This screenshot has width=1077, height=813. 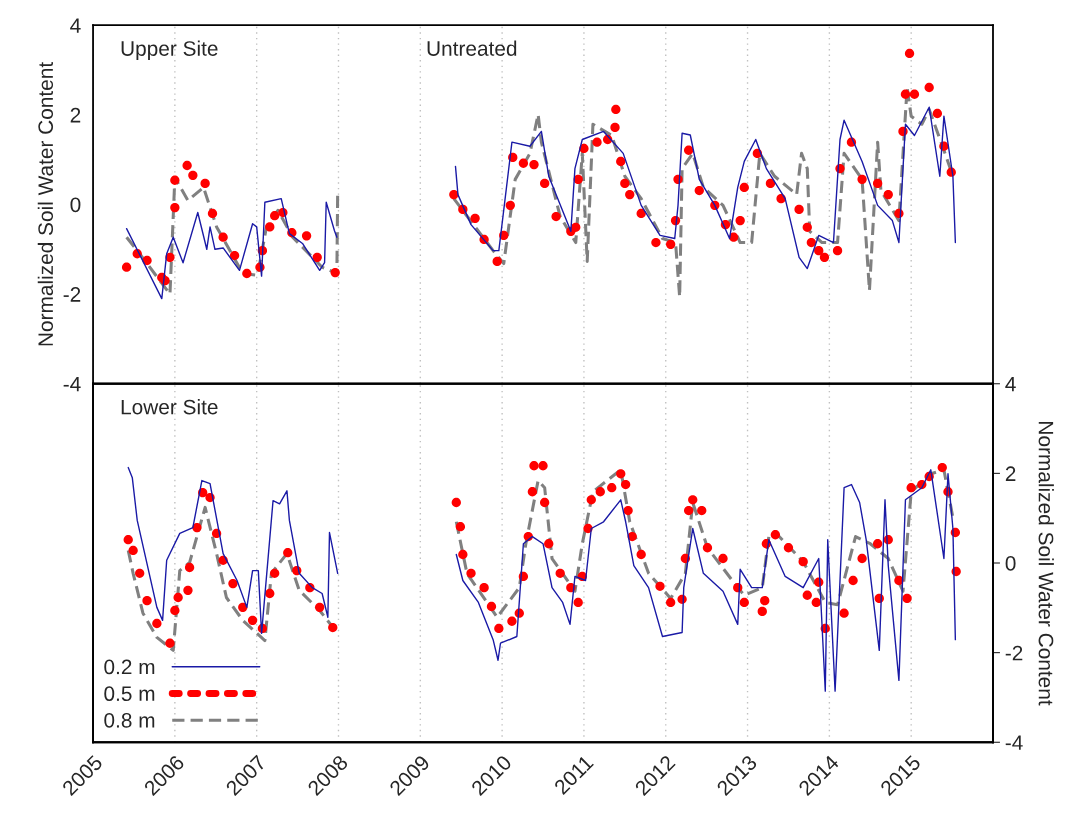 I want to click on annotation: Untreated, so click(x=472, y=48).